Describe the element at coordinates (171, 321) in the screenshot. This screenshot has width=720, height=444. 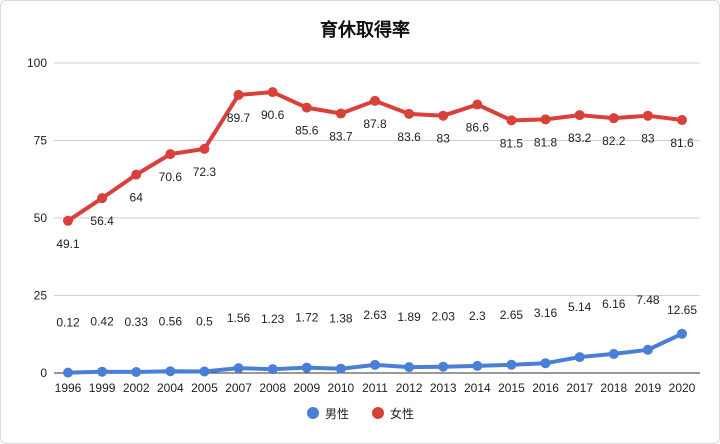
I see `data-label: 0.56` at that location.